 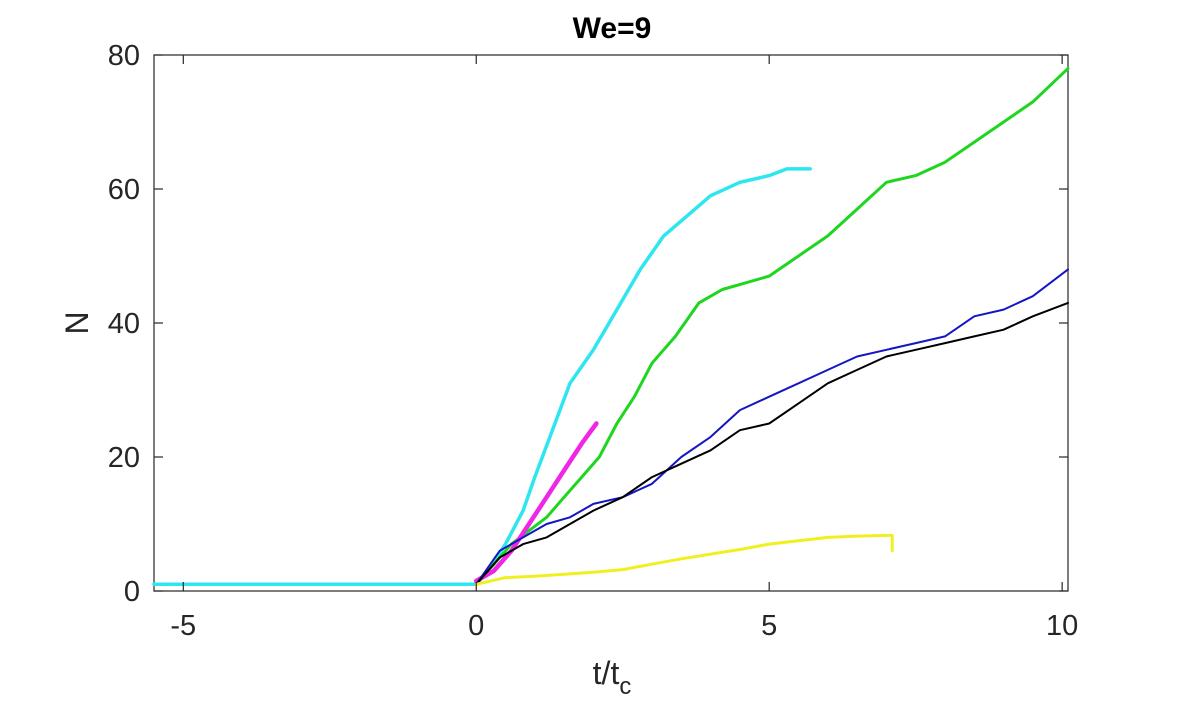 What do you see at coordinates (124, 190) in the screenshot?
I see `y-tick-label: 60` at bounding box center [124, 190].